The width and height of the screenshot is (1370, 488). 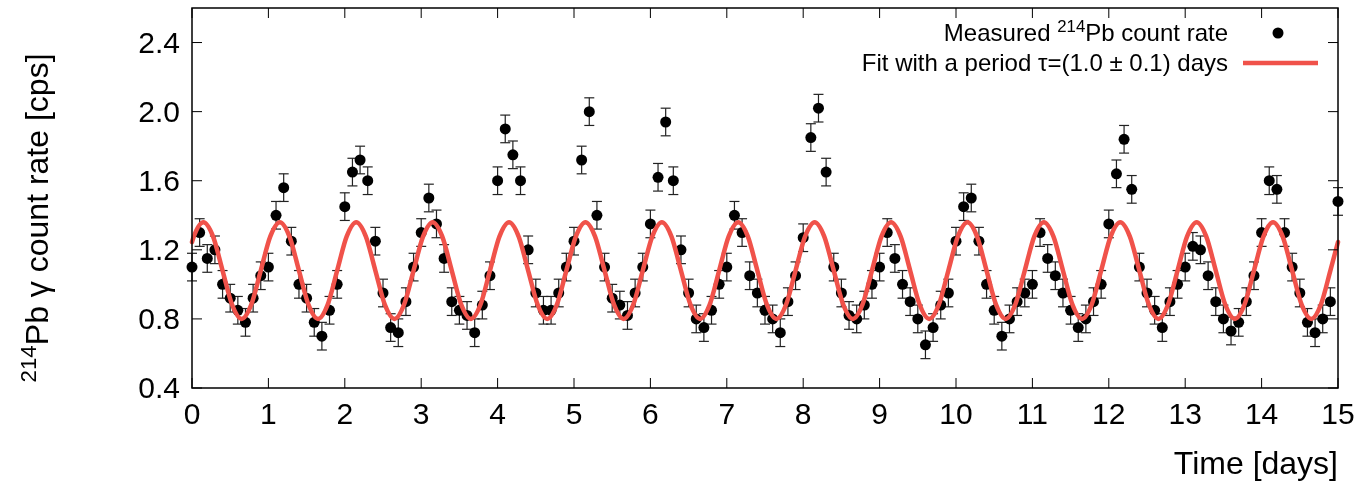 I want to click on x-tick-label: 7, so click(x=727, y=413).